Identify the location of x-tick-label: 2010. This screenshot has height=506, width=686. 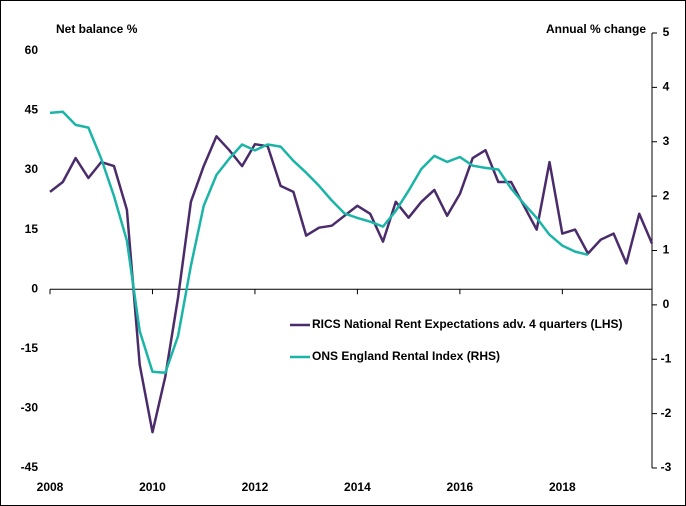
(152, 487).